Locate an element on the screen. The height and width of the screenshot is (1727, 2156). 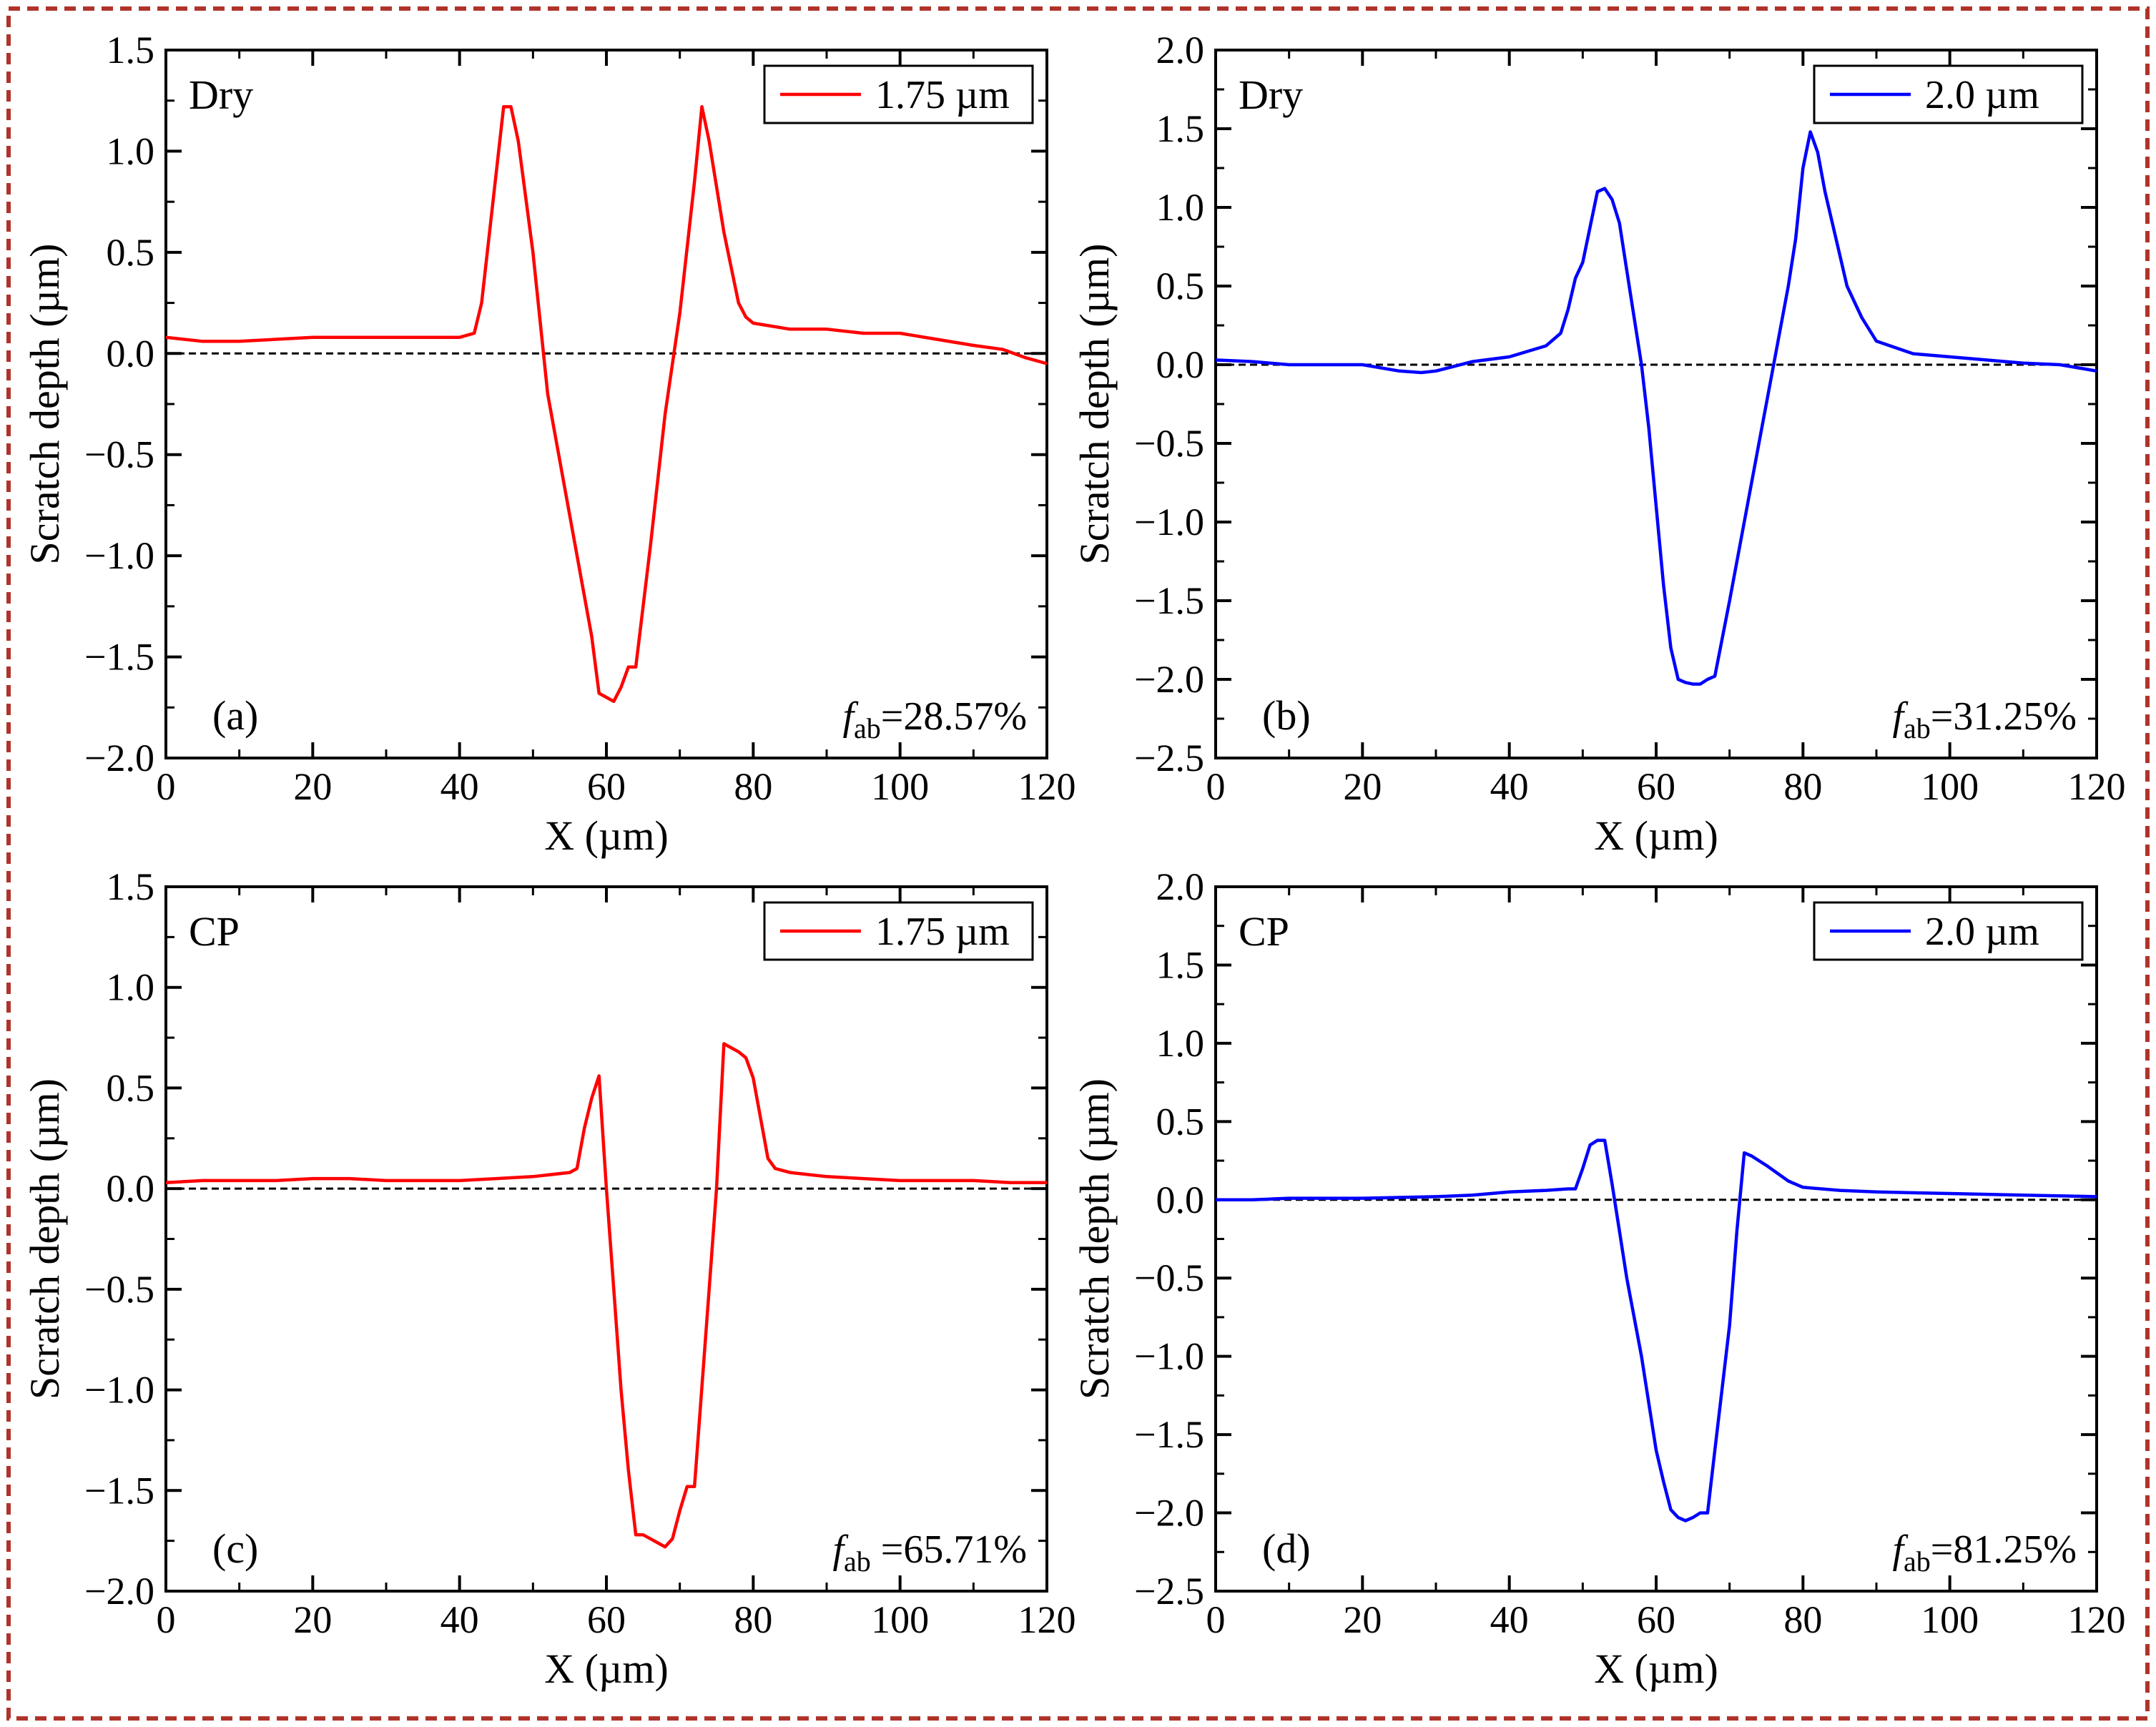
fab-value: =65.71% is located at coordinates (949, 1550).